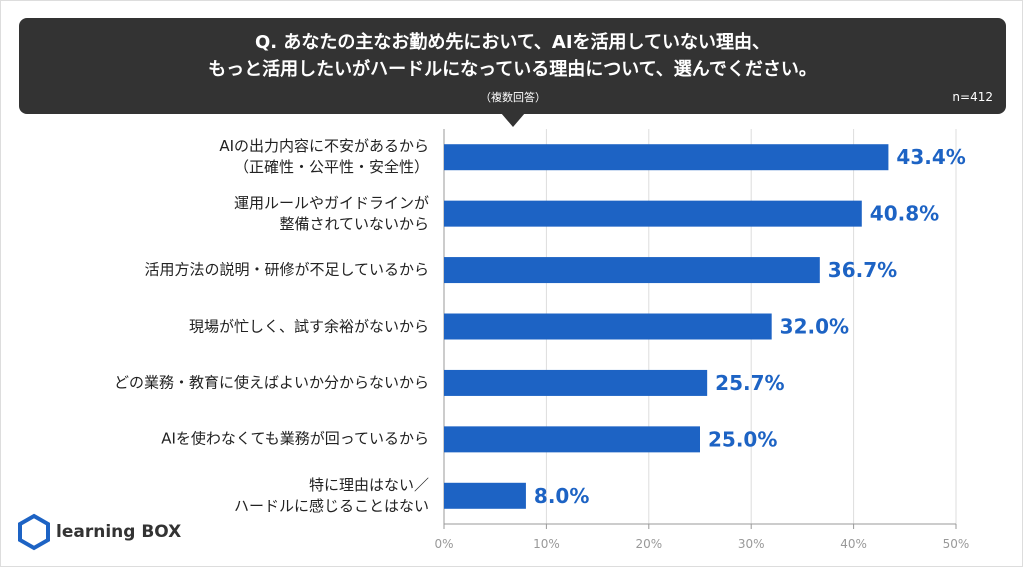  I want to click on category-label: 現場が忙しく、試す余裕がないから, so click(308, 326).